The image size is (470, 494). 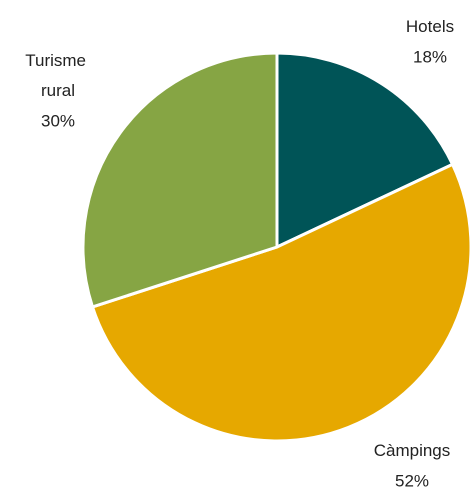 I want to click on slice-value-label: 30%, so click(x=58, y=120).